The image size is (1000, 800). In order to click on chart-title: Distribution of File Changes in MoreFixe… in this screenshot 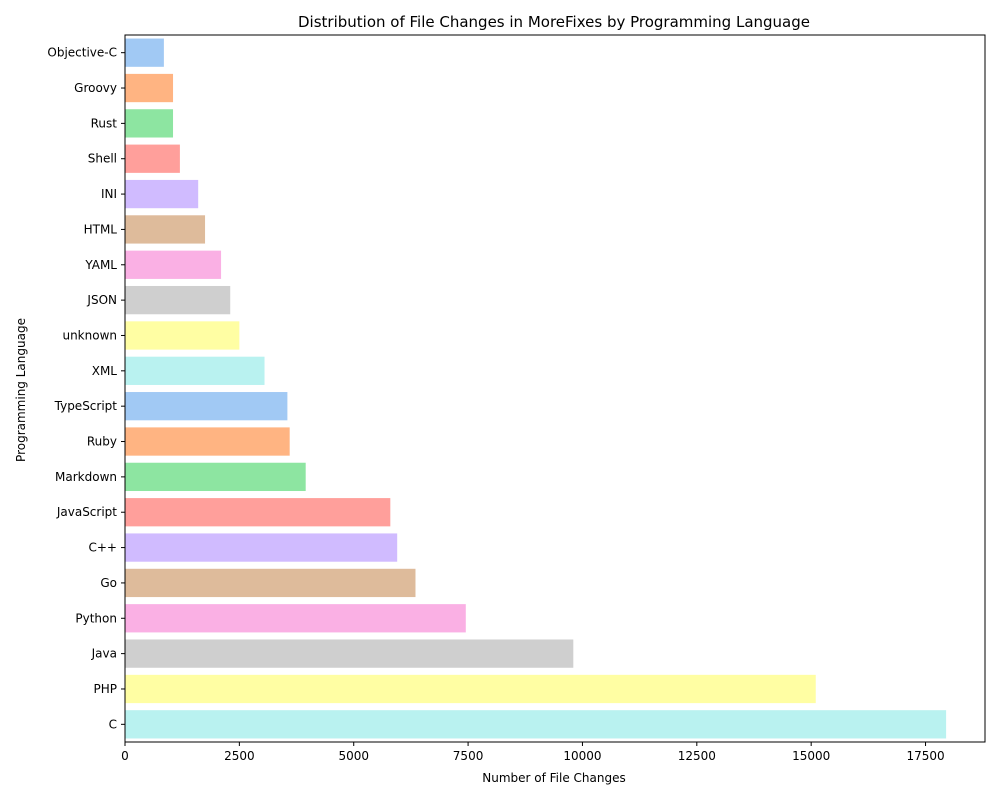, I will do `click(554, 22)`.